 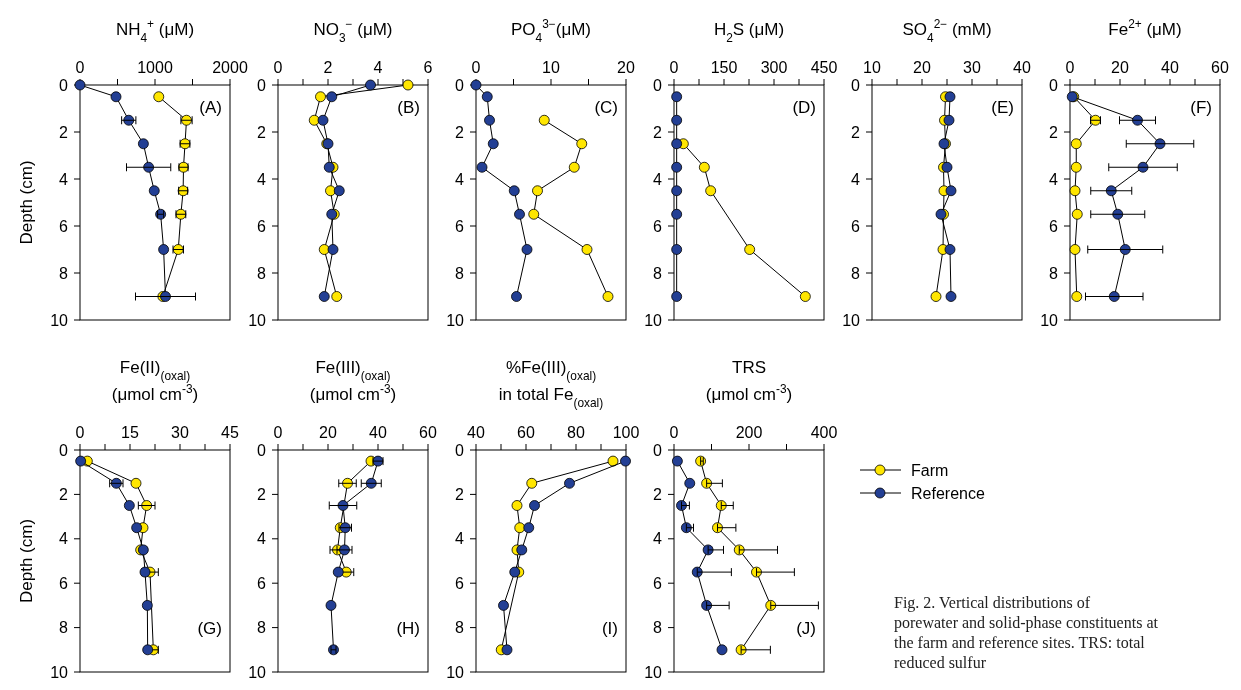 What do you see at coordinates (230, 432) in the screenshot?
I see `x-tick-label: 45` at bounding box center [230, 432].